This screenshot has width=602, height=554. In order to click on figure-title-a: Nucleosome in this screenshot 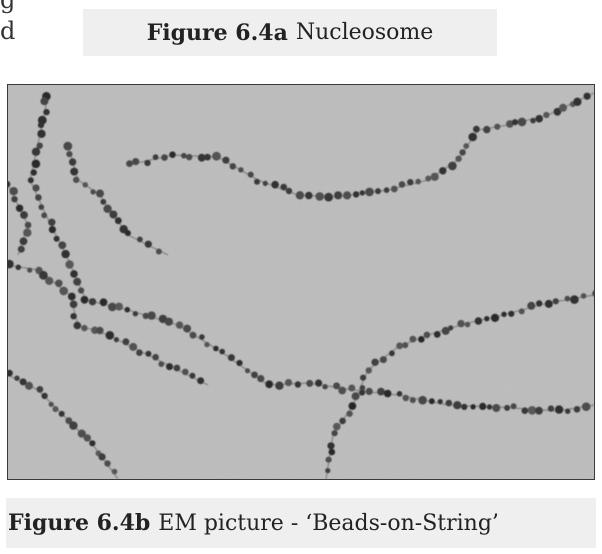, I will do `click(364, 32)`.